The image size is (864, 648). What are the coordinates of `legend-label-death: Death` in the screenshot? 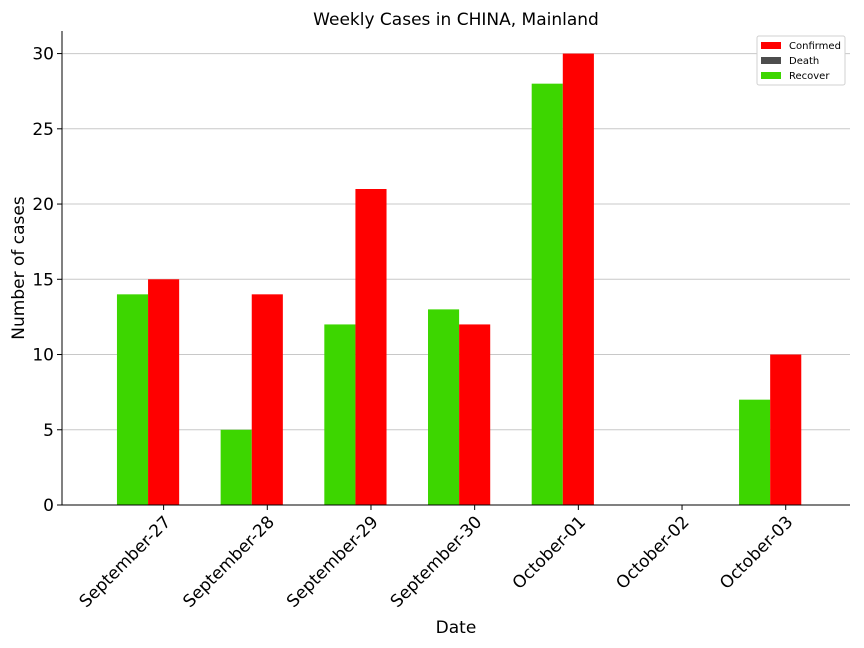 It's located at (804, 61).